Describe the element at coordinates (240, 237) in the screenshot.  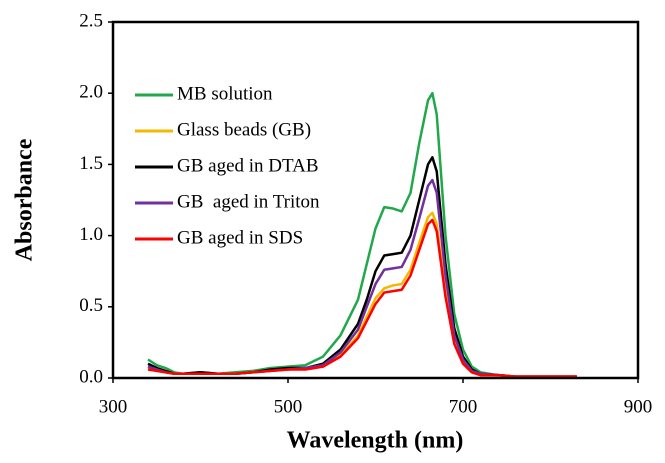
I see `legend-label: GB aged in SDS` at that location.